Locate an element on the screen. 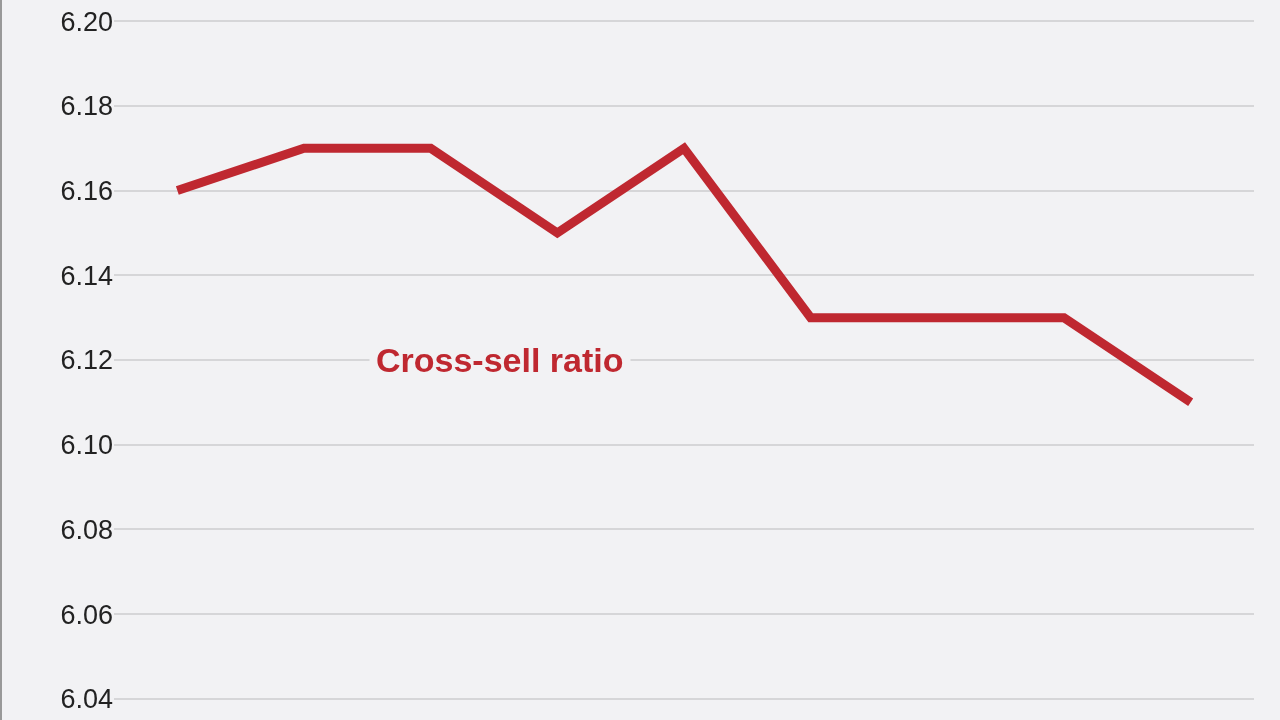 The image size is (1280, 720). y-tick-label: 6.20 is located at coordinates (86, 21).